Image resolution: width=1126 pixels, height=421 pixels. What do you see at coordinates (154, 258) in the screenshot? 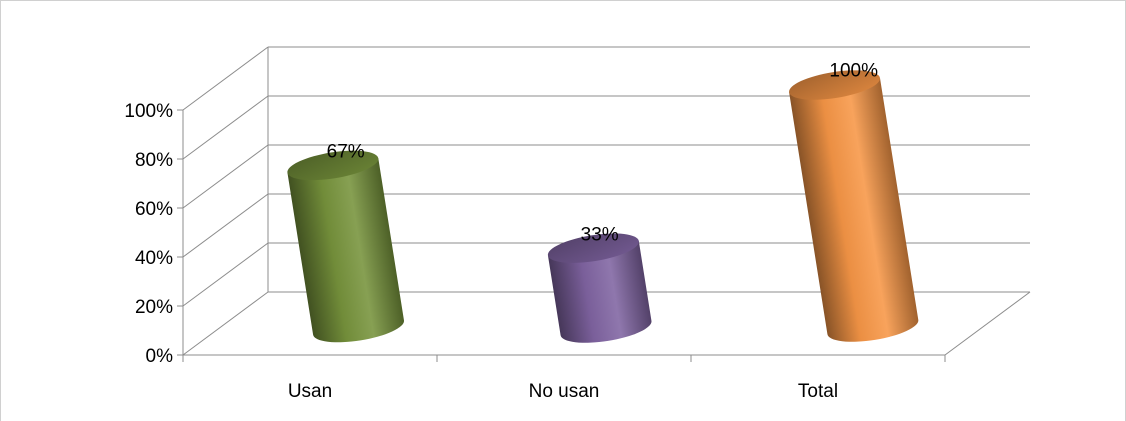
I see `y-tick-label: 40%` at bounding box center [154, 258].